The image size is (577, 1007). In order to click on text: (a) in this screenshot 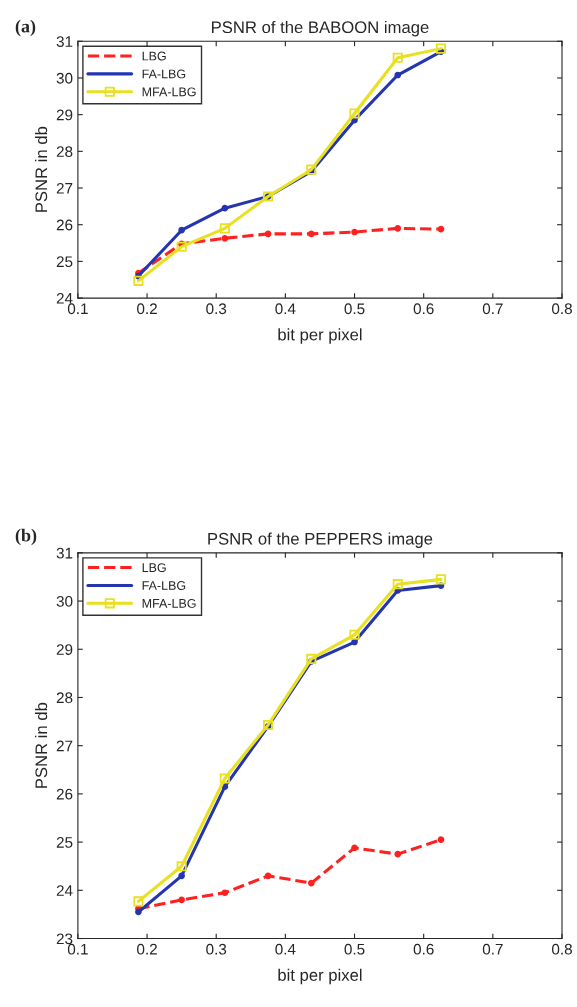, I will do `click(25, 28)`.